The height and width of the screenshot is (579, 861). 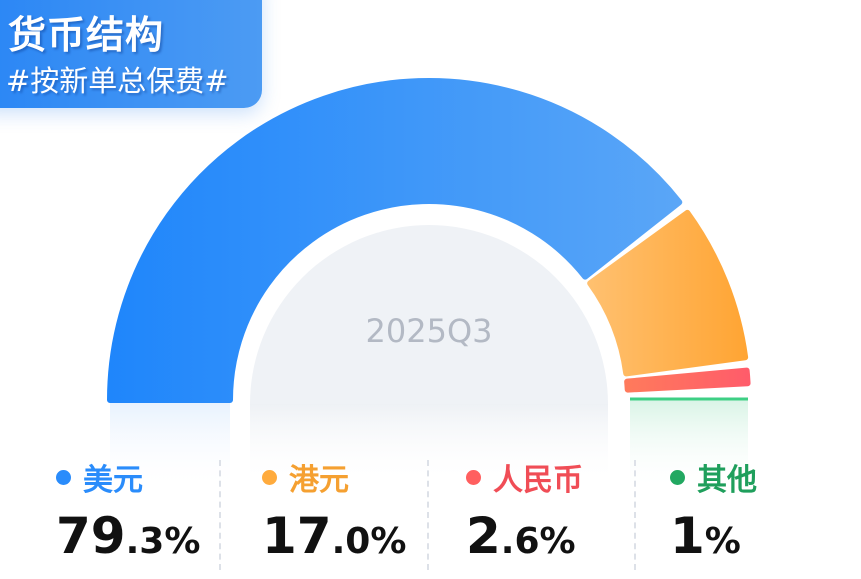 I want to click on legend-label: 港元, so click(x=319, y=480).